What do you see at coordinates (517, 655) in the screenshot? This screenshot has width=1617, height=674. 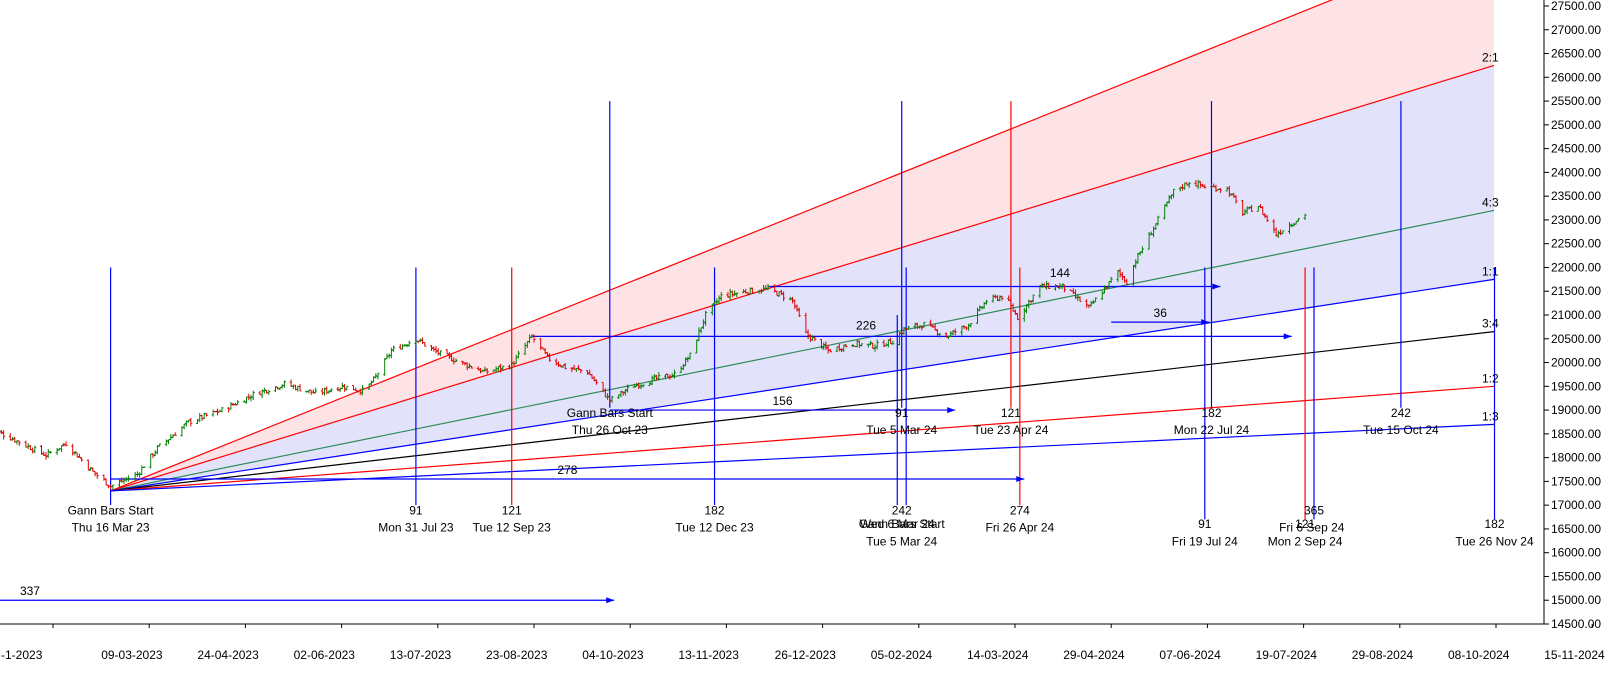 I see `x-tick-label: 23-08-2023` at bounding box center [517, 655].